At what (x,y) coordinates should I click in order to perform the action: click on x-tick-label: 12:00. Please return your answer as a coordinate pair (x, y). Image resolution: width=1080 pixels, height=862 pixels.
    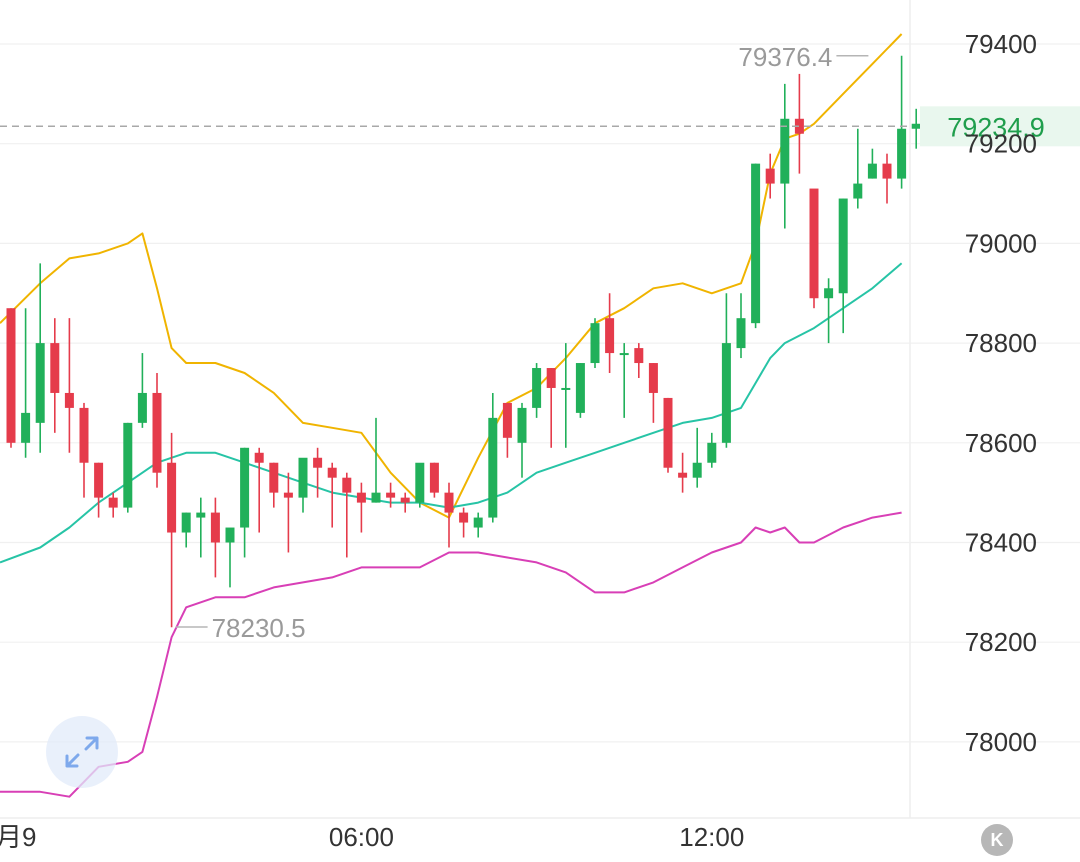
    Looking at the image, I should click on (711, 837).